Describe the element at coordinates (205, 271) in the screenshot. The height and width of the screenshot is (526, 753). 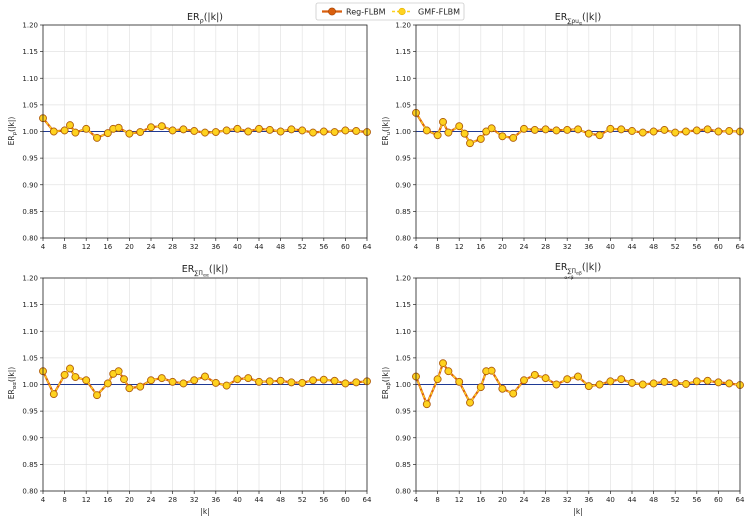
I see `subplot-title: ER∑Παα(|k|)` at that location.